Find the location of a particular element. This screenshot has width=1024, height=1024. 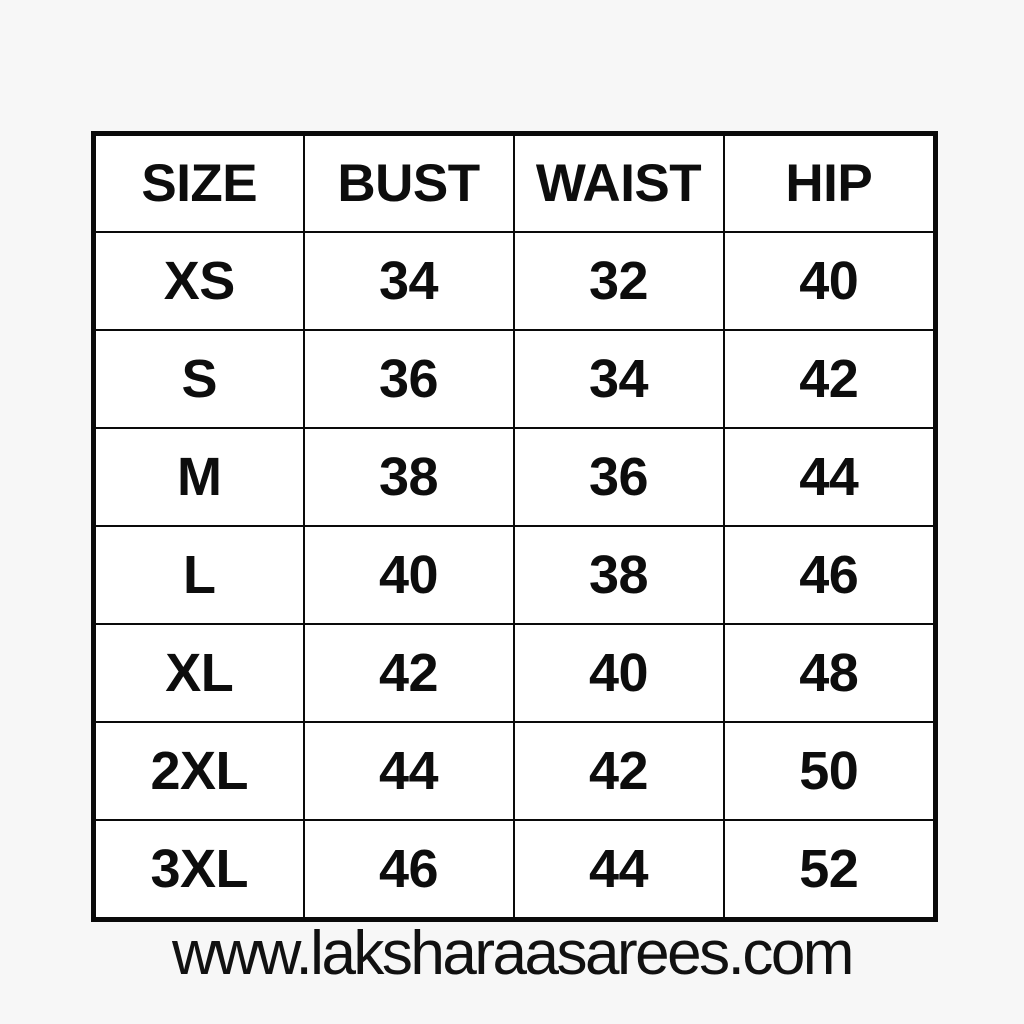

cell-bust: 44 is located at coordinates (408, 771).